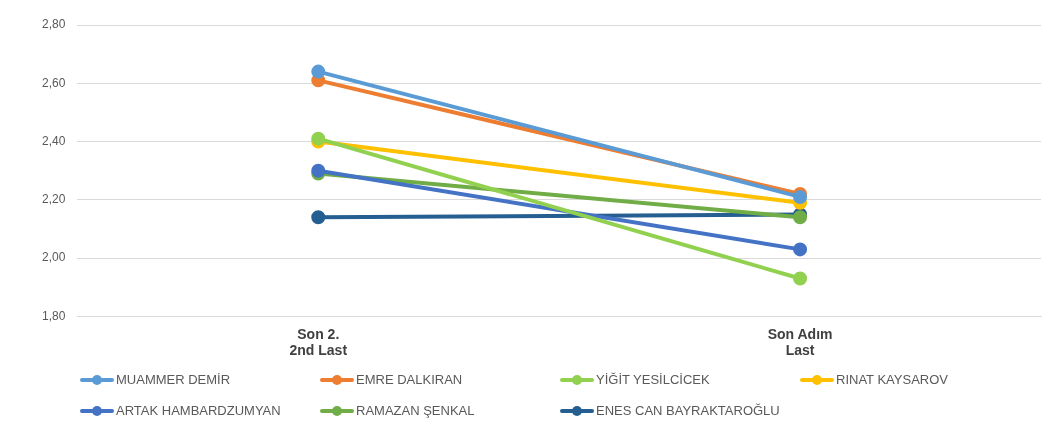  Describe the element at coordinates (54, 140) in the screenshot. I see `y-tick-label: 2,40` at that location.